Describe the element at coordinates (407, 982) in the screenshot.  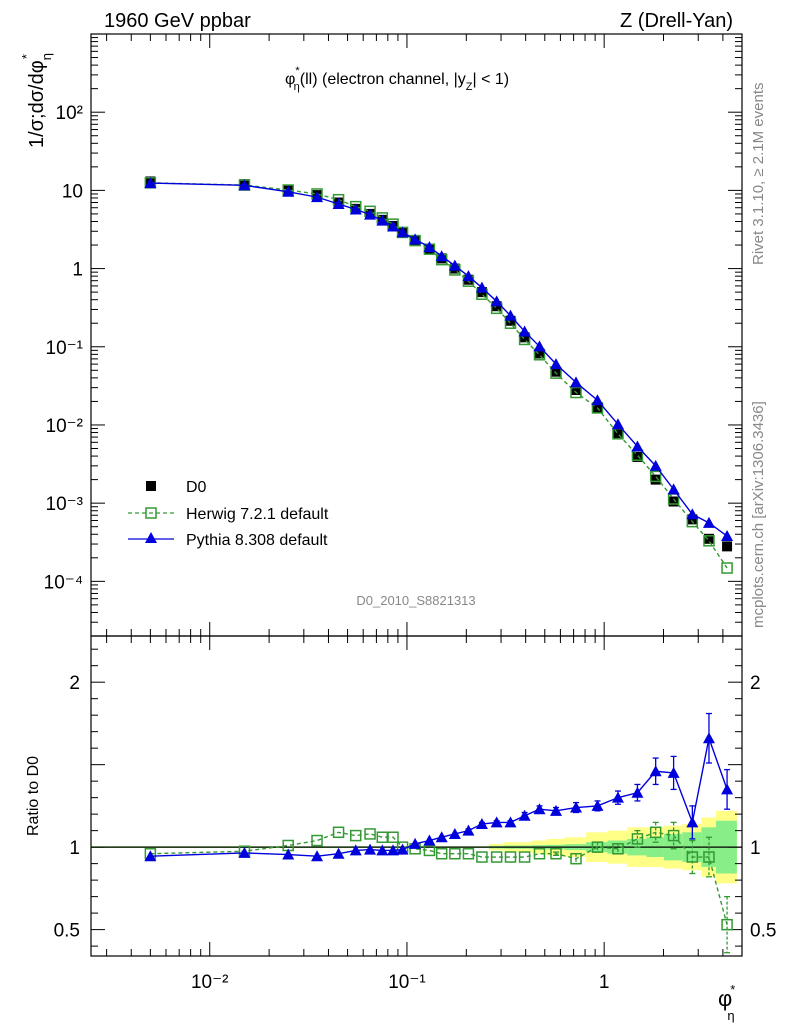
I see `x-tick-label: 10⁻¹` at that location.